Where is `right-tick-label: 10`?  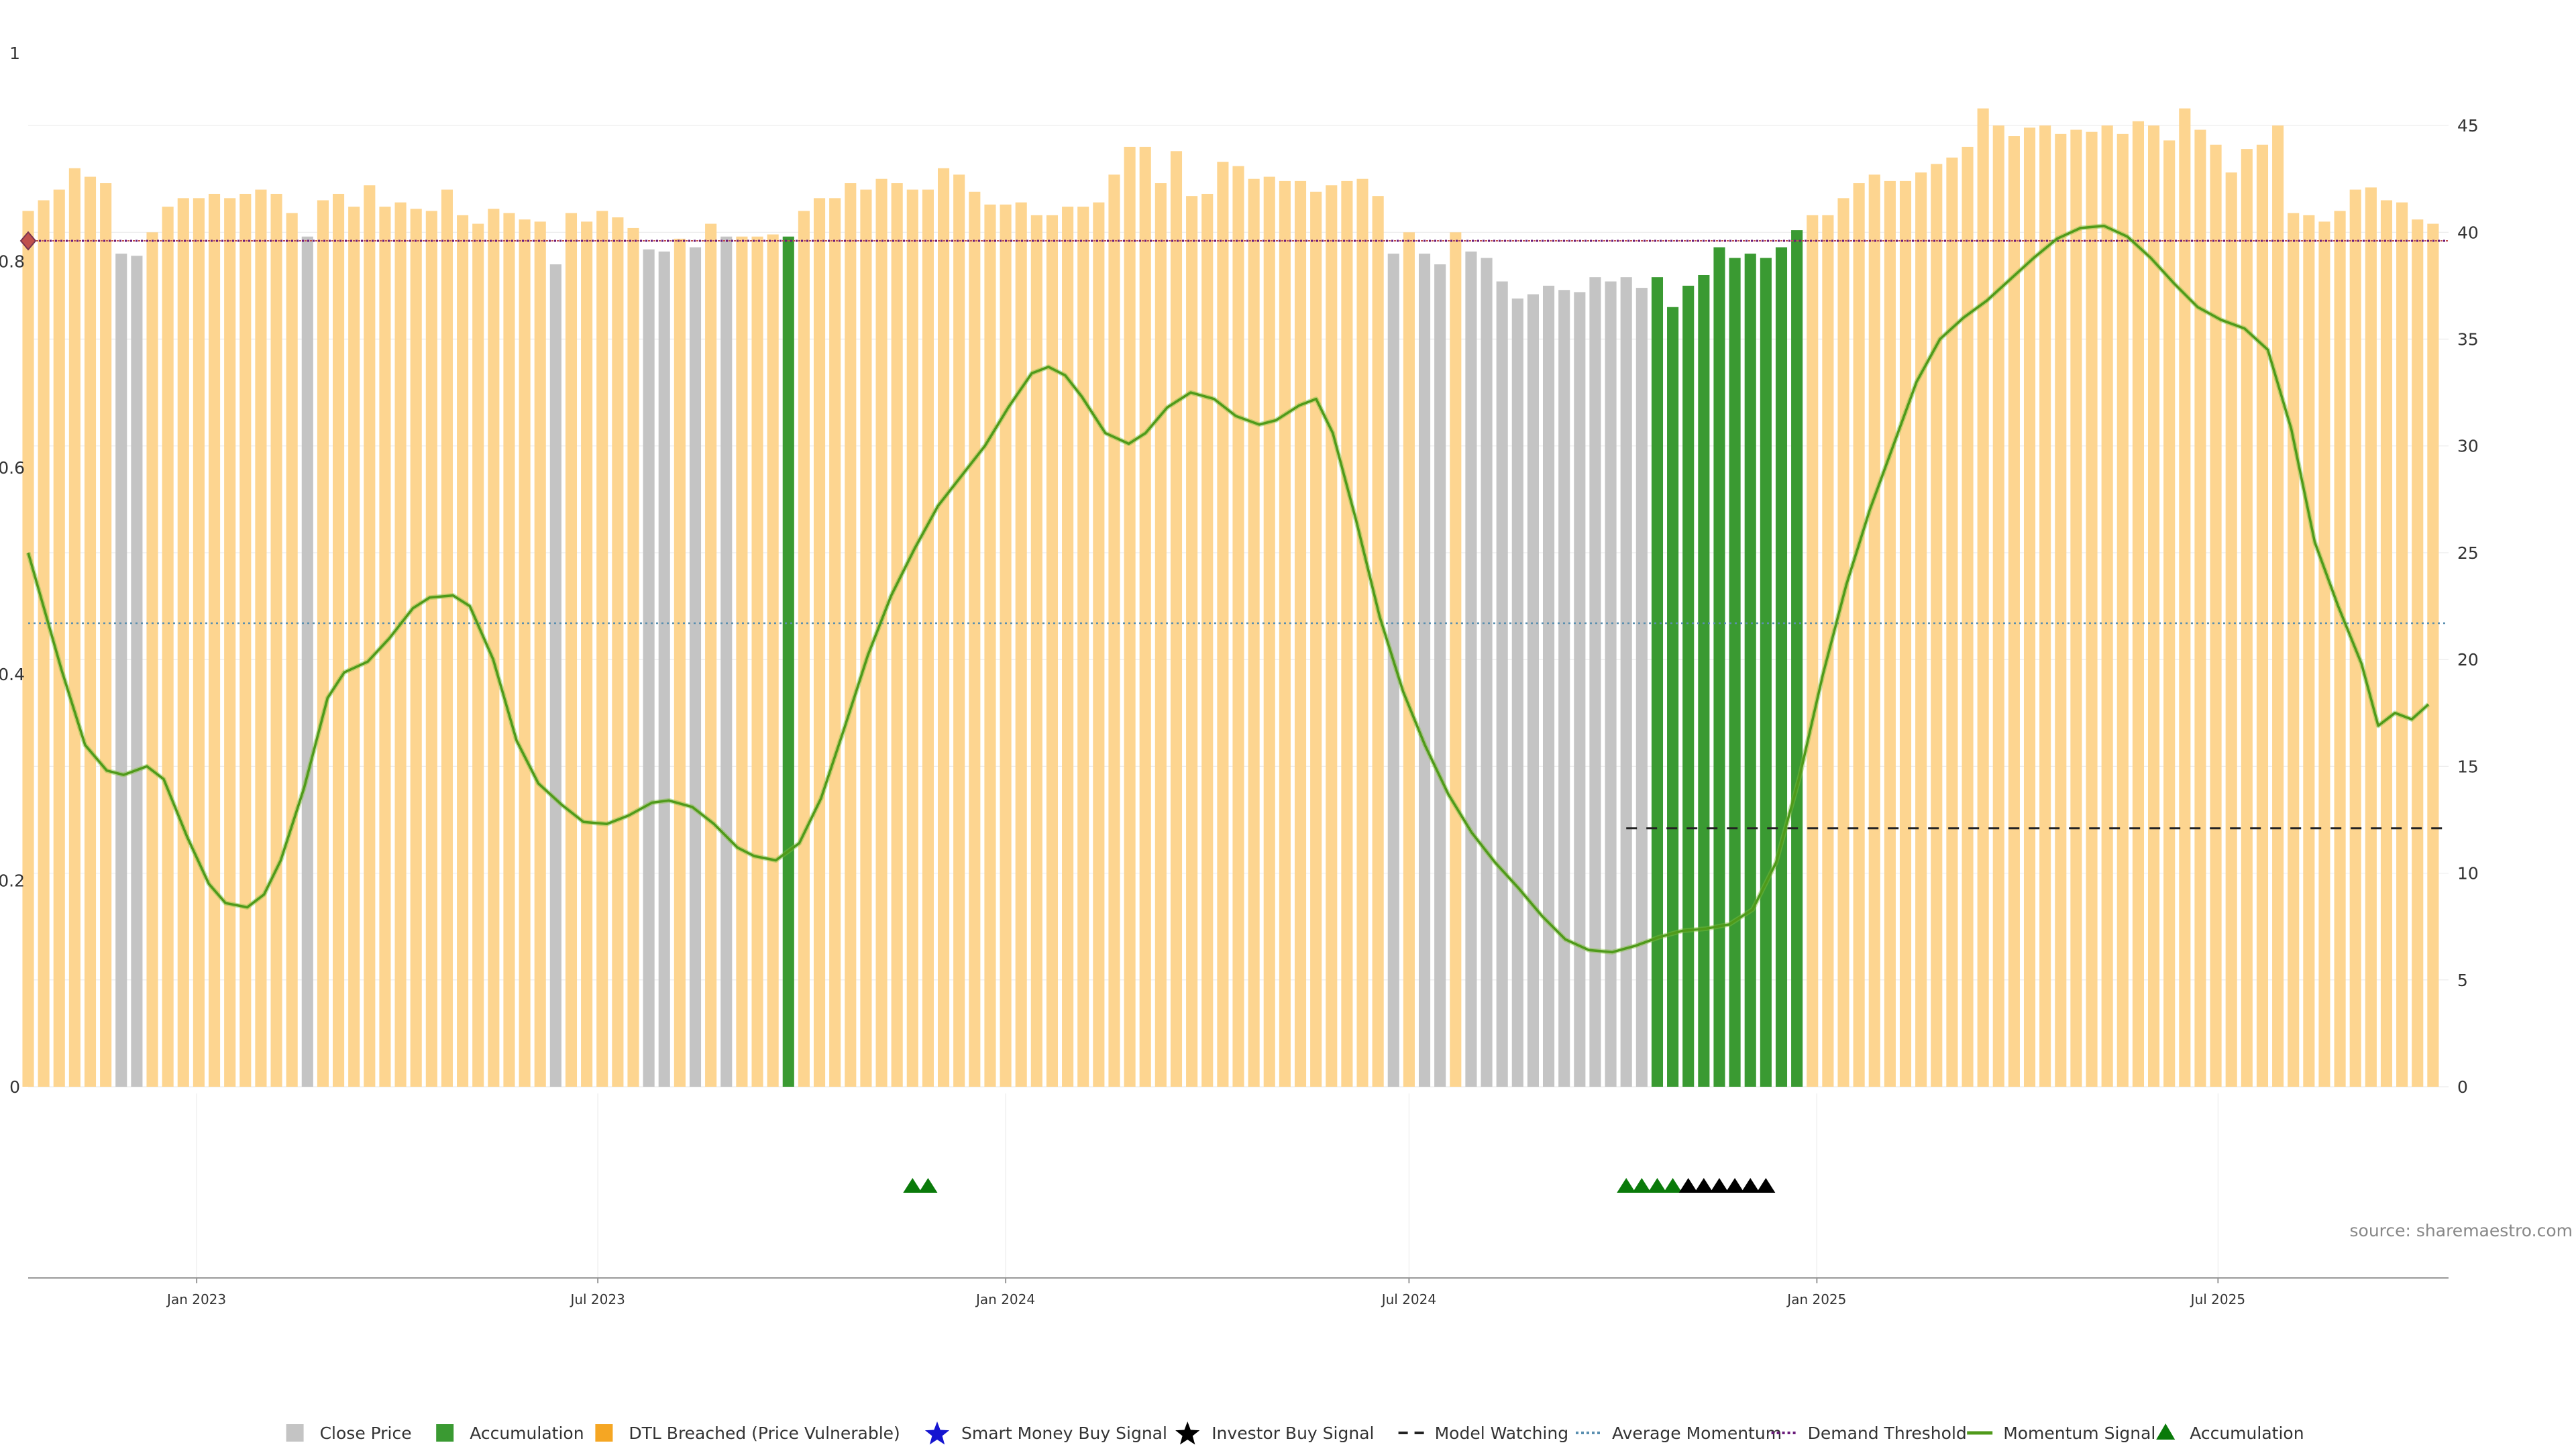 right-tick-label: 10 is located at coordinates (2468, 873).